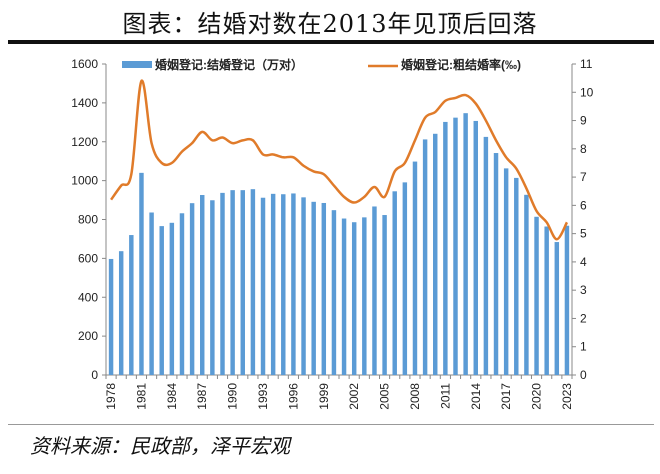 The width and height of the screenshot is (660, 474). What do you see at coordinates (283, 284) in the screenshot?
I see `bar-1995` at bounding box center [283, 284].